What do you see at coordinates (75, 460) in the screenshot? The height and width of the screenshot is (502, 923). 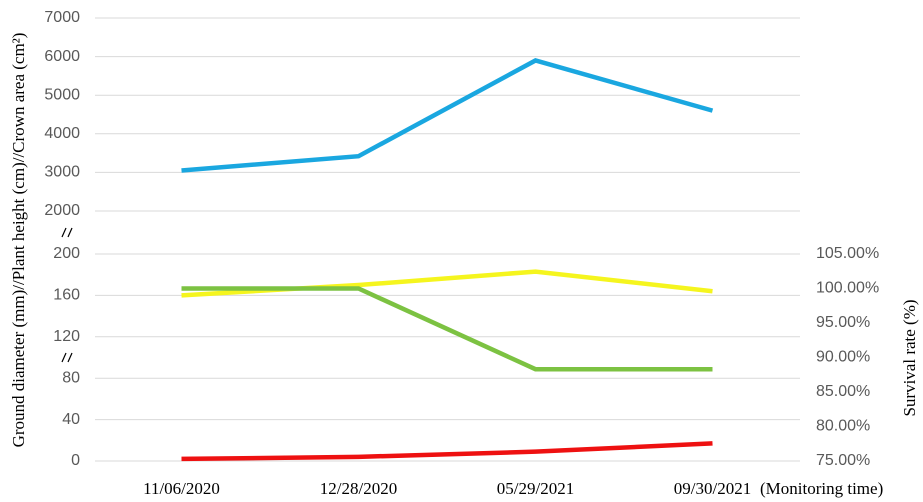 I see `y-tick-label: 0` at bounding box center [75, 460].